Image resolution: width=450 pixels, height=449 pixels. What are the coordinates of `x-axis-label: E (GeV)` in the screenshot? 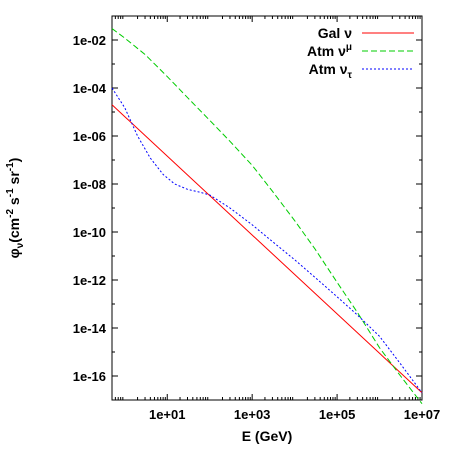 It's located at (267, 436).